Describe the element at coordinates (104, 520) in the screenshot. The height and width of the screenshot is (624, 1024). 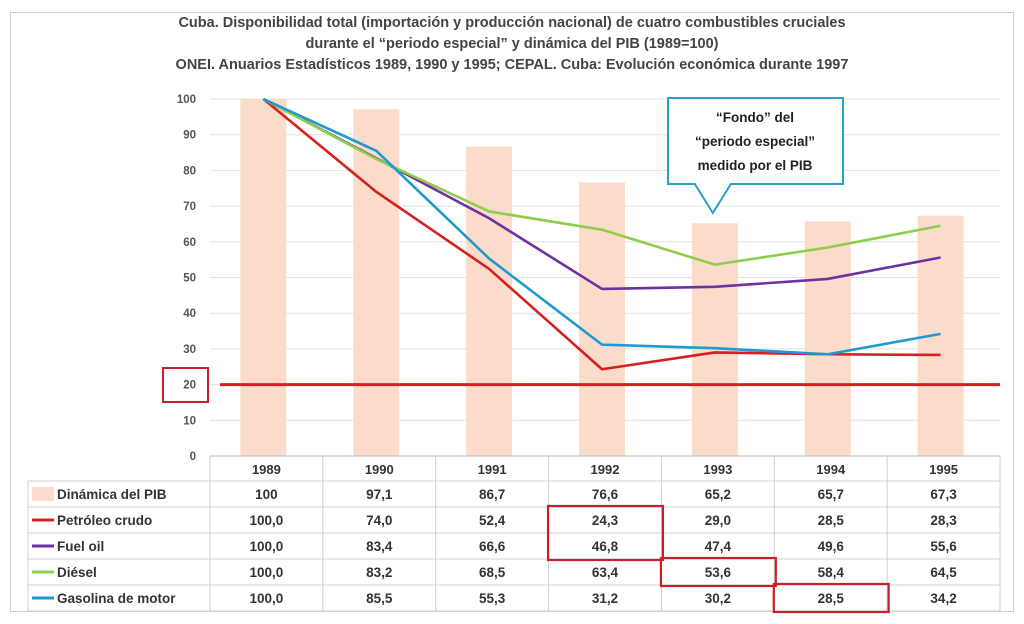
I see `legend-label: Petróleo crudo` at that location.